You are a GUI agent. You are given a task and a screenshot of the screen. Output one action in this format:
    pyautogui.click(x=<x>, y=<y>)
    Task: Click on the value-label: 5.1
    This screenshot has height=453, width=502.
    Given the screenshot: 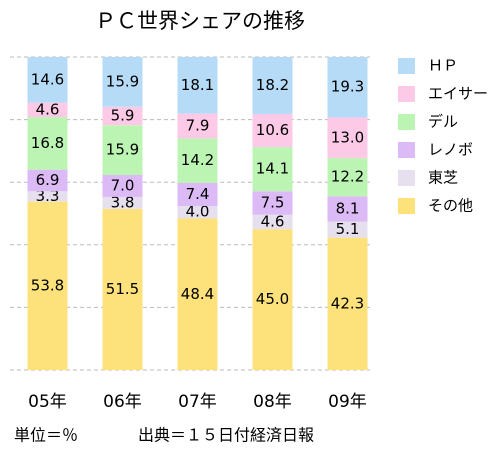 What is the action you would take?
    pyautogui.click(x=348, y=229)
    